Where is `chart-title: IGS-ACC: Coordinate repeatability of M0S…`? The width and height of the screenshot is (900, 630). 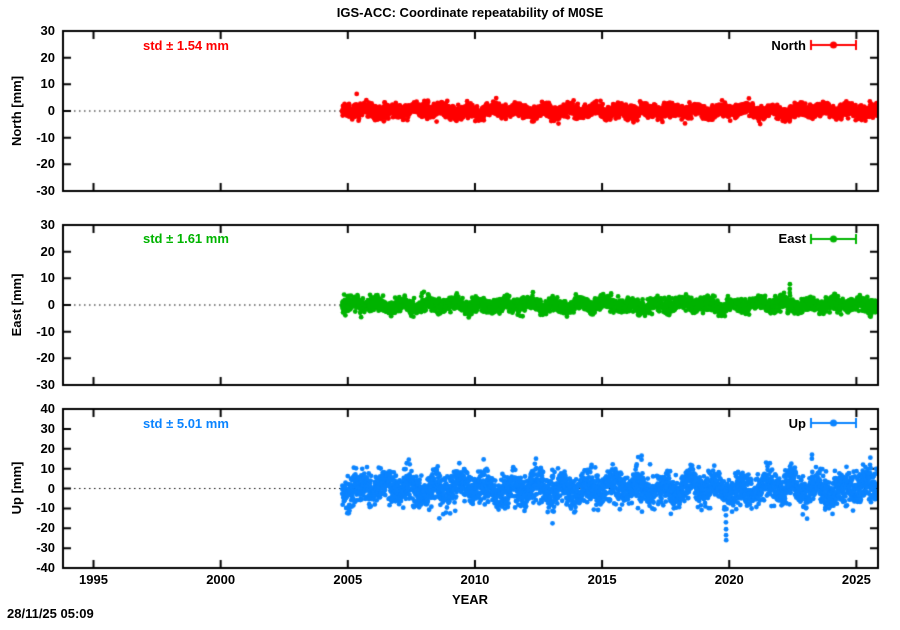 chart-title: IGS-ACC: Coordinate repeatability of M0S… is located at coordinates (470, 12).